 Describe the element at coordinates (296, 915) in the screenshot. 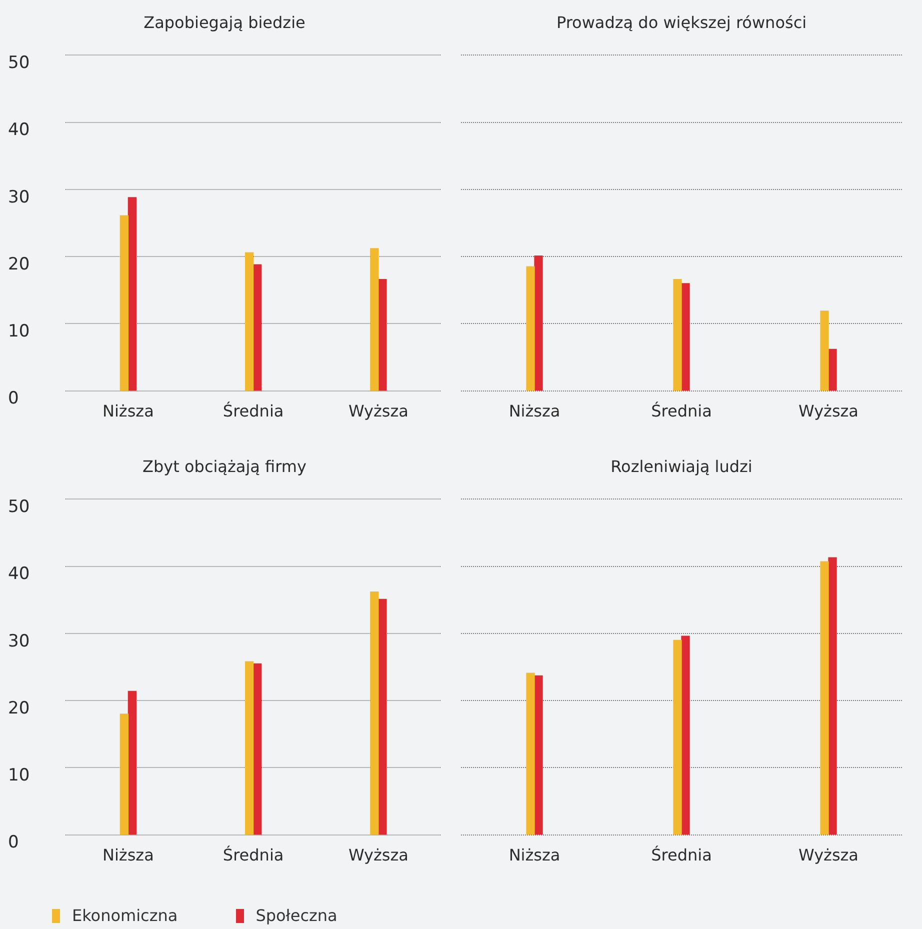

I see `legend-label: Społeczna` at that location.